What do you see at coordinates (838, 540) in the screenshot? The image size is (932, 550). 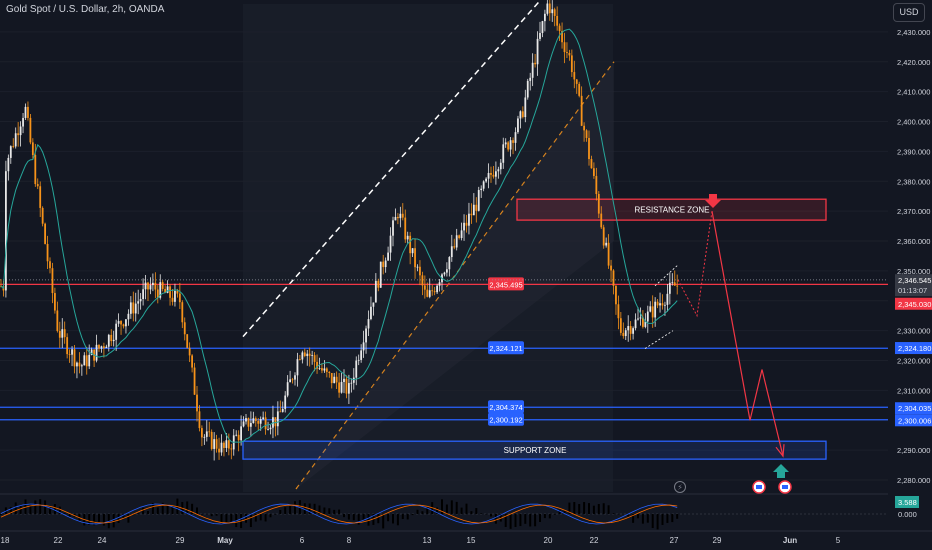 I see `time-tick-label: 5` at bounding box center [838, 540].